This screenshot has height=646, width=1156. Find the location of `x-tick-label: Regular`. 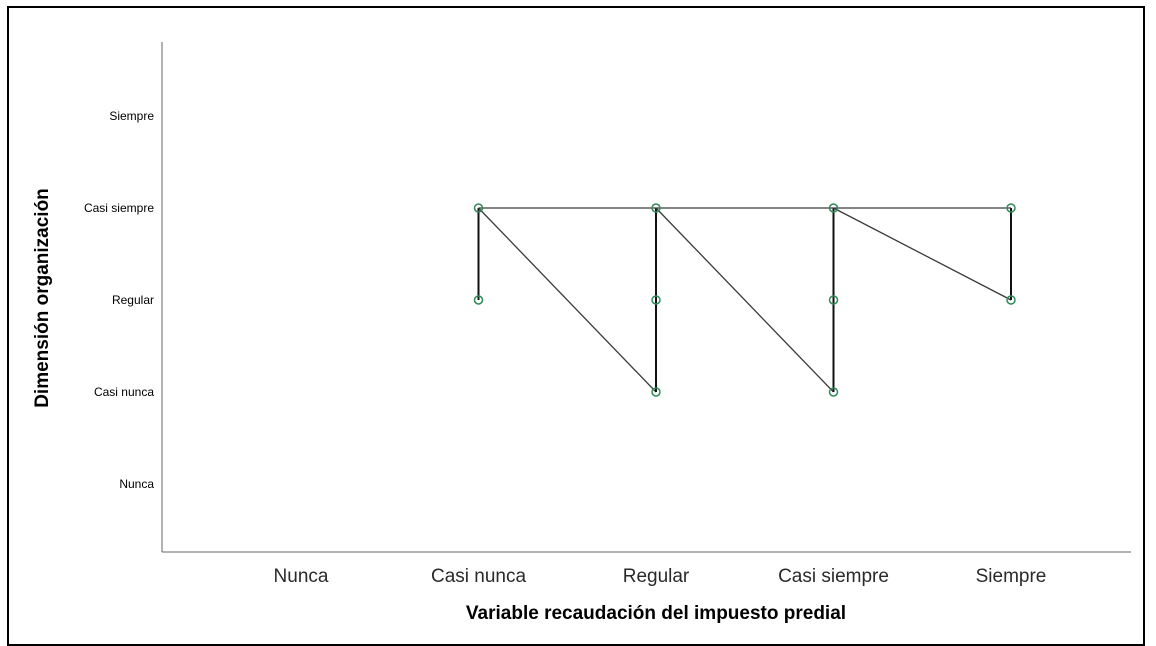

x-tick-label: Regular is located at coordinates (656, 576).